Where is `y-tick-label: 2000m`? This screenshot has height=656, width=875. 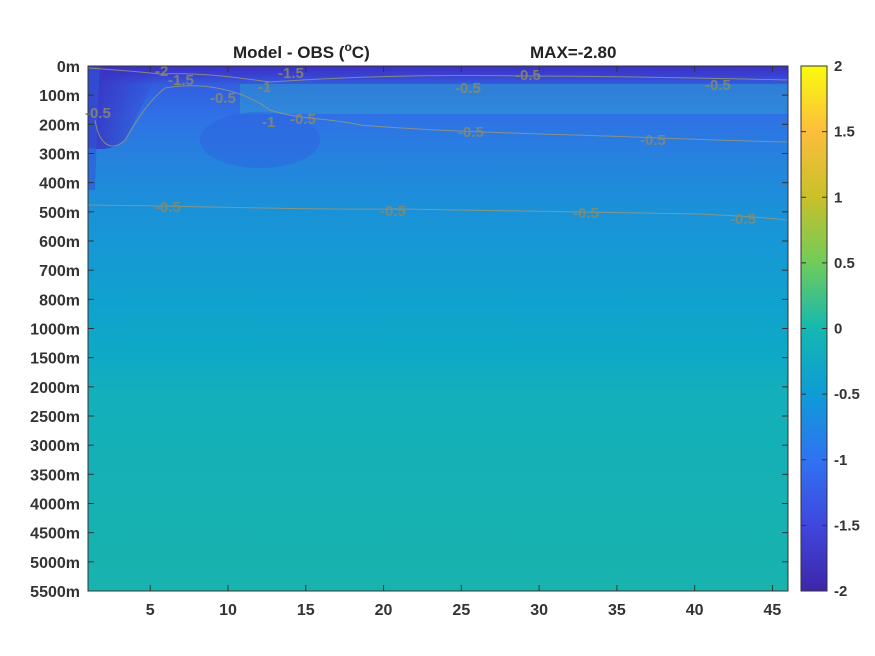
y-tick-label: 2000m is located at coordinates (55, 388).